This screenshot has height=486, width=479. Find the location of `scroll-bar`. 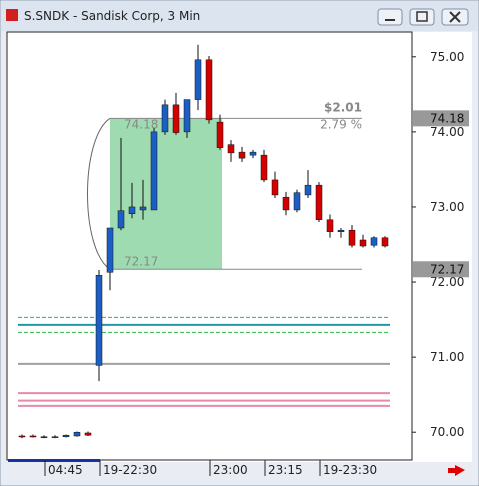

scroll-bar is located at coordinates (54, 460).